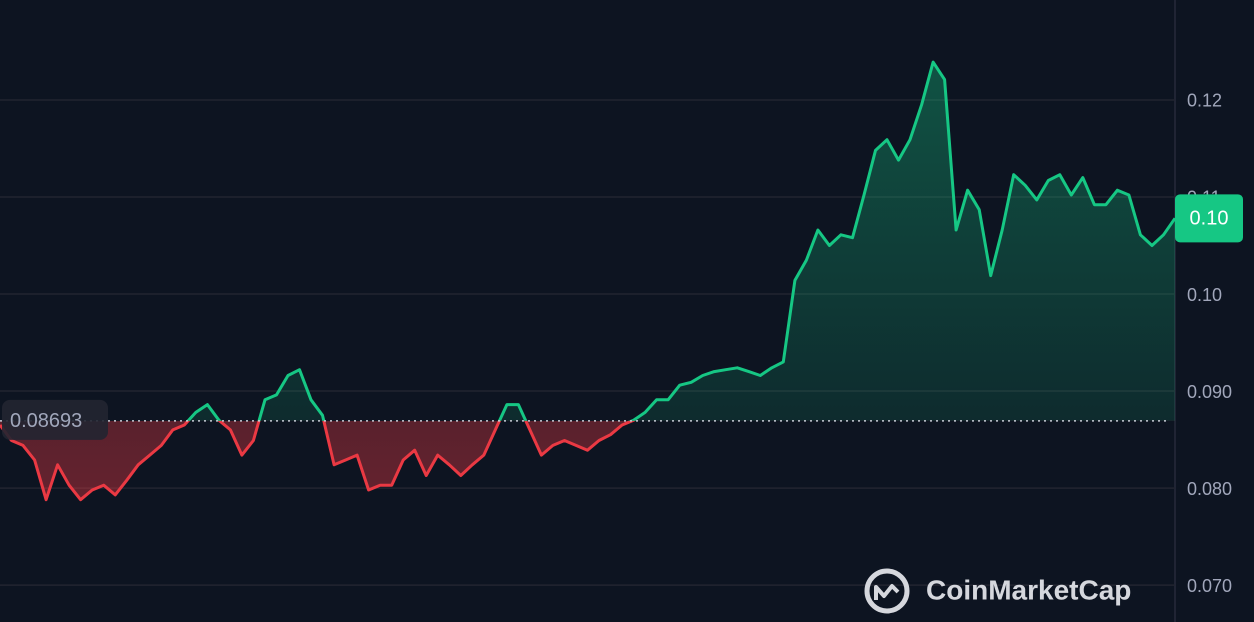  Describe the element at coordinates (1209, 586) in the screenshot. I see `y-tick-label: 0.070` at that location.